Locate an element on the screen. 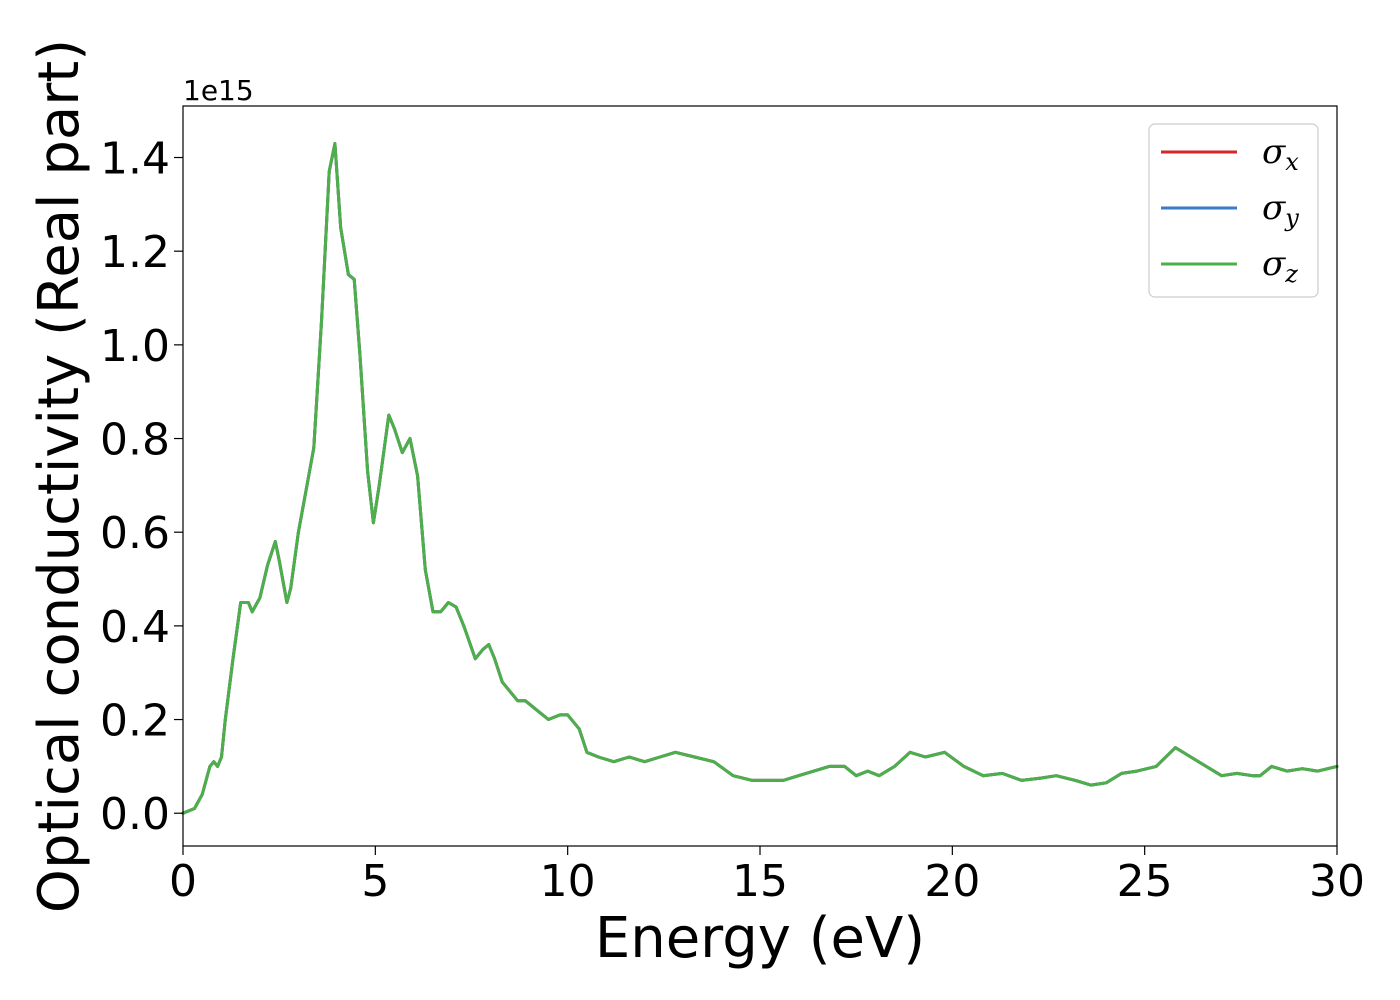 The height and width of the screenshot is (1000, 1400). y-ticks: 0.0 0.2 0.4 0.6 0.8 1.0 1.2 1.4 is located at coordinates (141, 487).